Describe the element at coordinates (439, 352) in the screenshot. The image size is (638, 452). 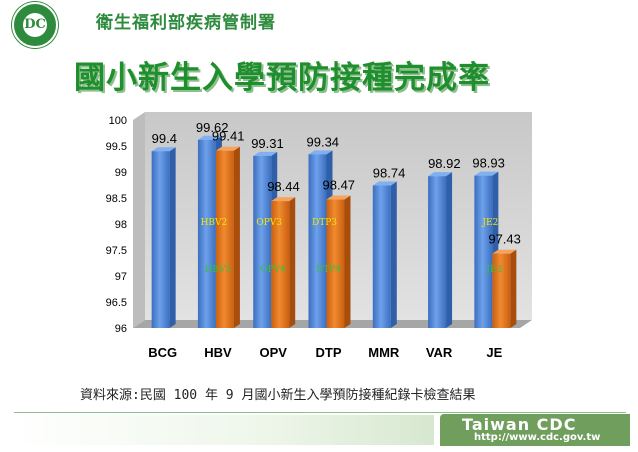
I see `x-category-label: VAR` at that location.